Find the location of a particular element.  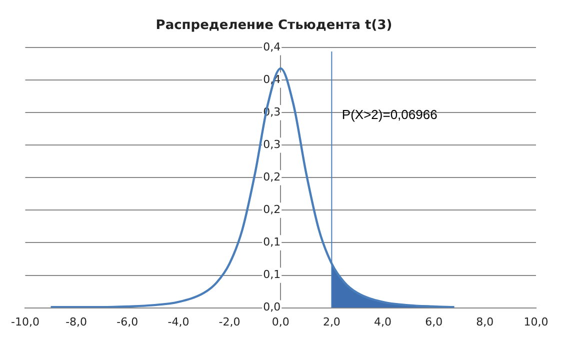

x-tick-label: 4,0 is located at coordinates (383, 321).